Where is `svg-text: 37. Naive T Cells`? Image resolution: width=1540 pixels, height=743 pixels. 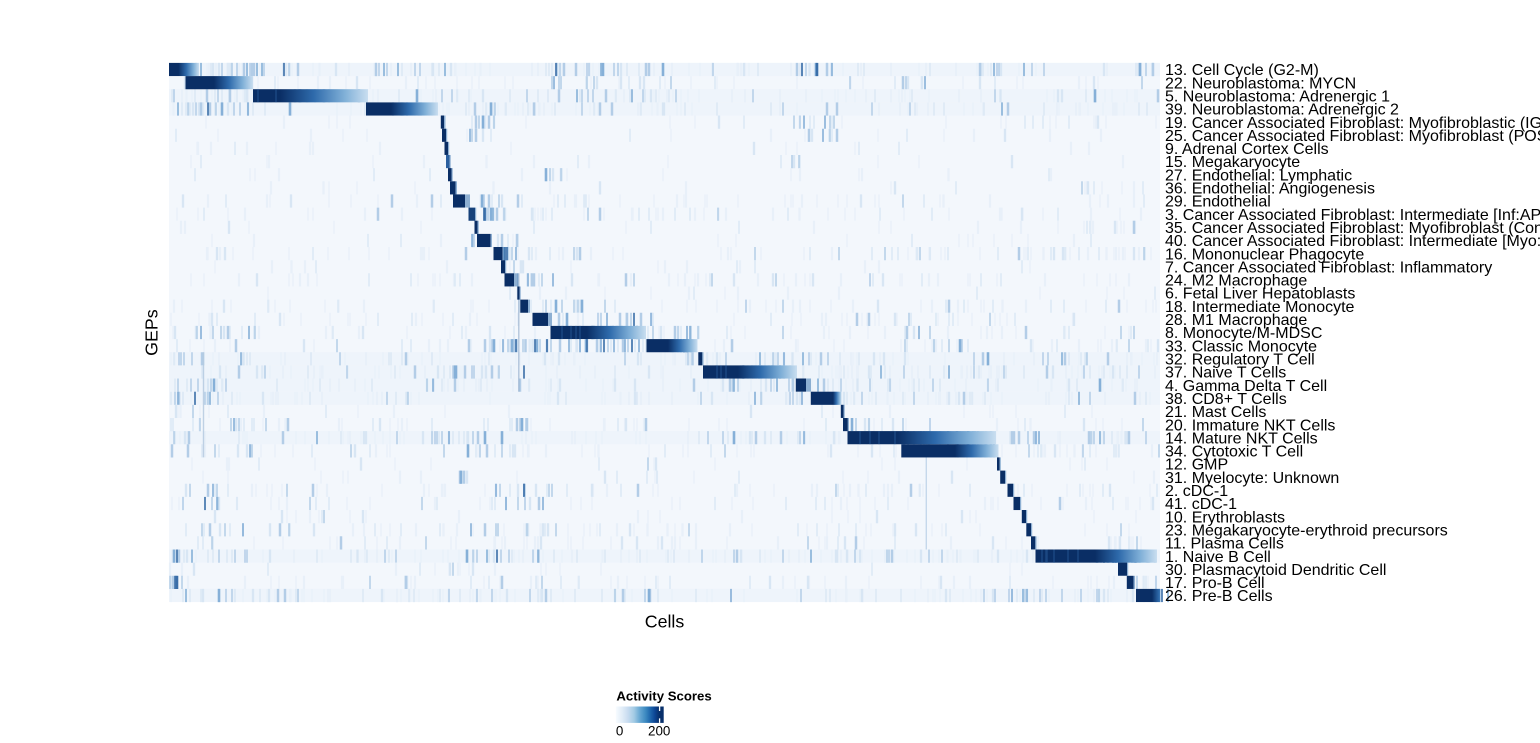
svg-text: 37. Naive T Cells is located at coordinates (1225, 373).